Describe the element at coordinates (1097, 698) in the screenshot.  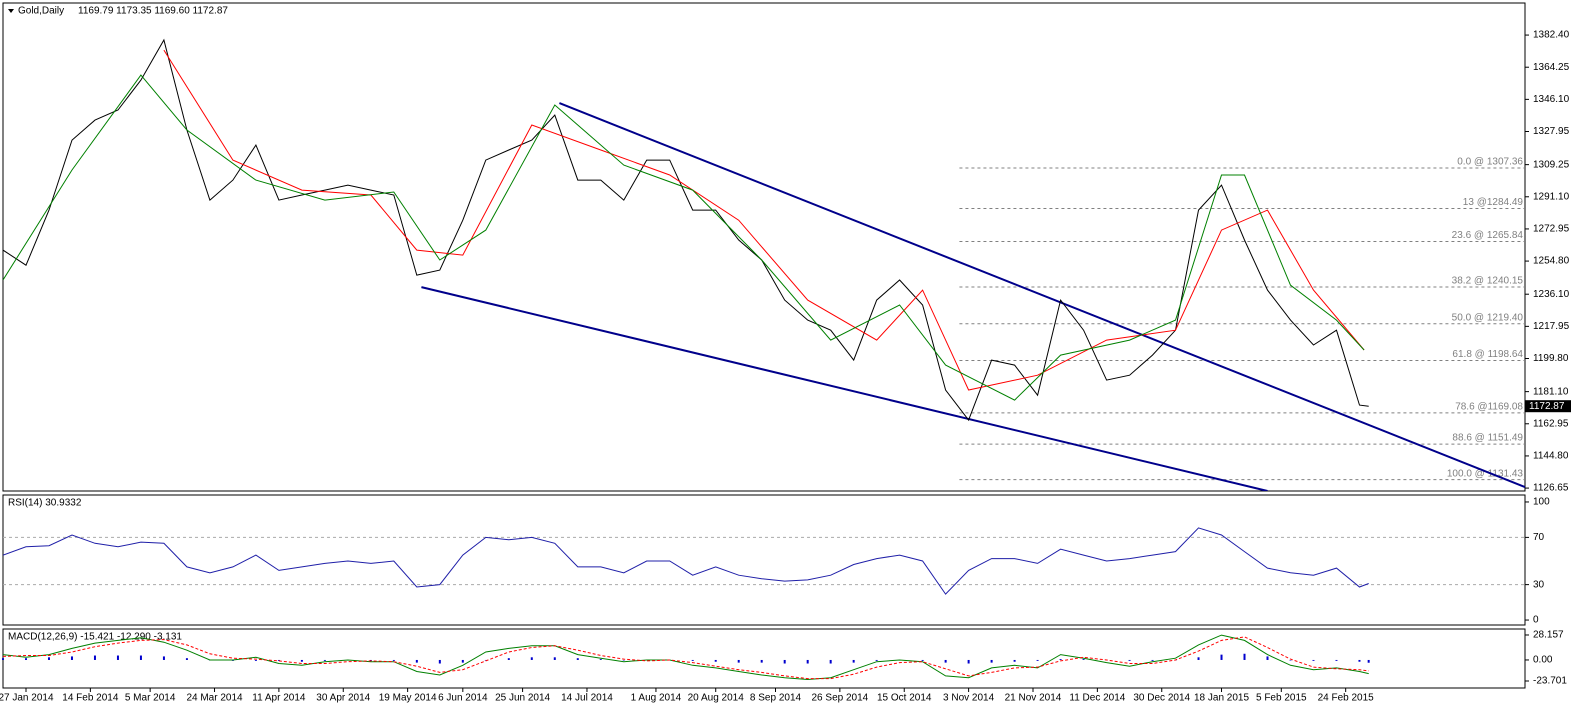
I see `x-tick-label: 11 Dec 2014` at that location.